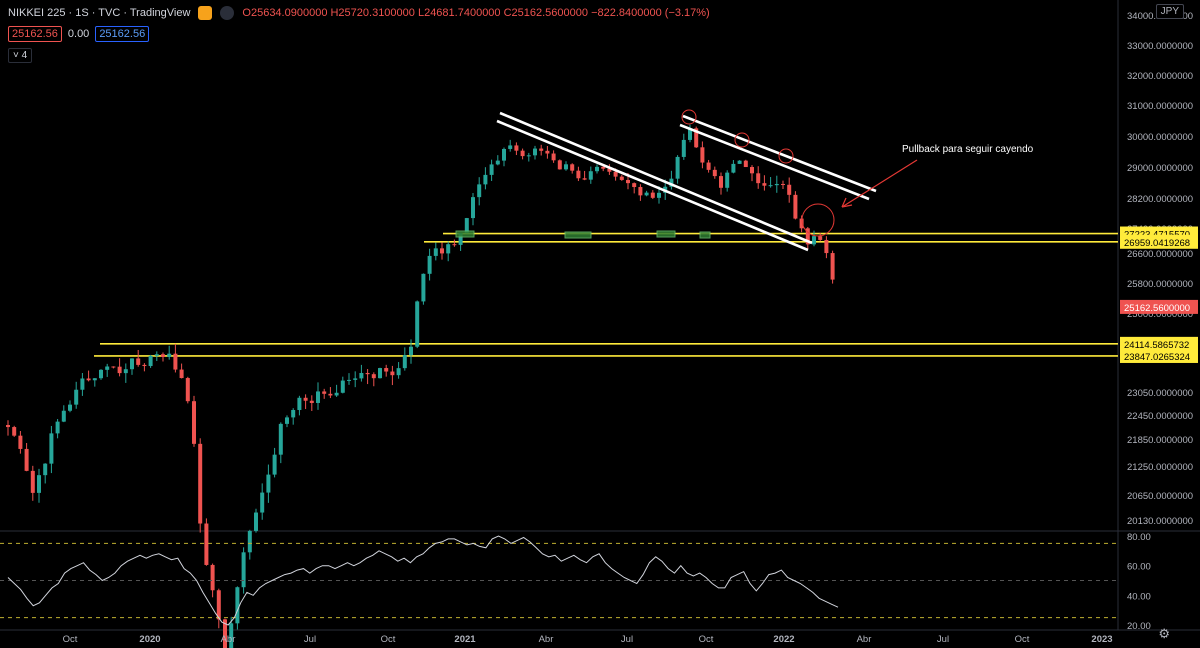 The image size is (1200, 648). I want to click on spread-value: 0.00, so click(78, 34).